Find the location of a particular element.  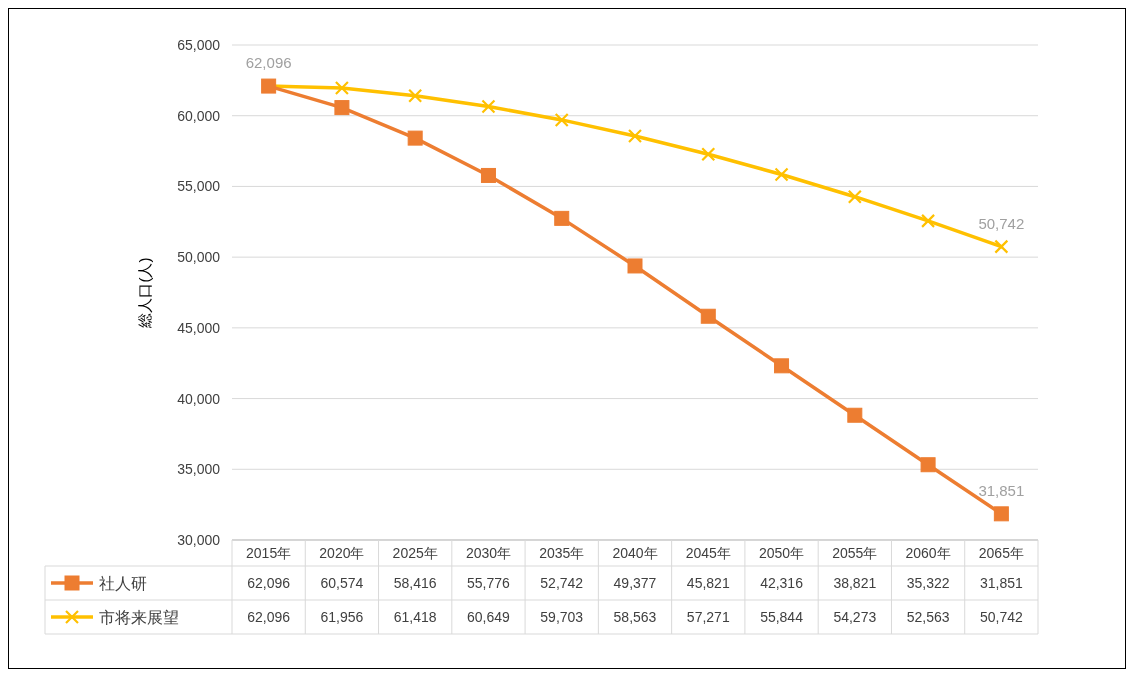

legend-label: 社人研 is located at coordinates (123, 583).